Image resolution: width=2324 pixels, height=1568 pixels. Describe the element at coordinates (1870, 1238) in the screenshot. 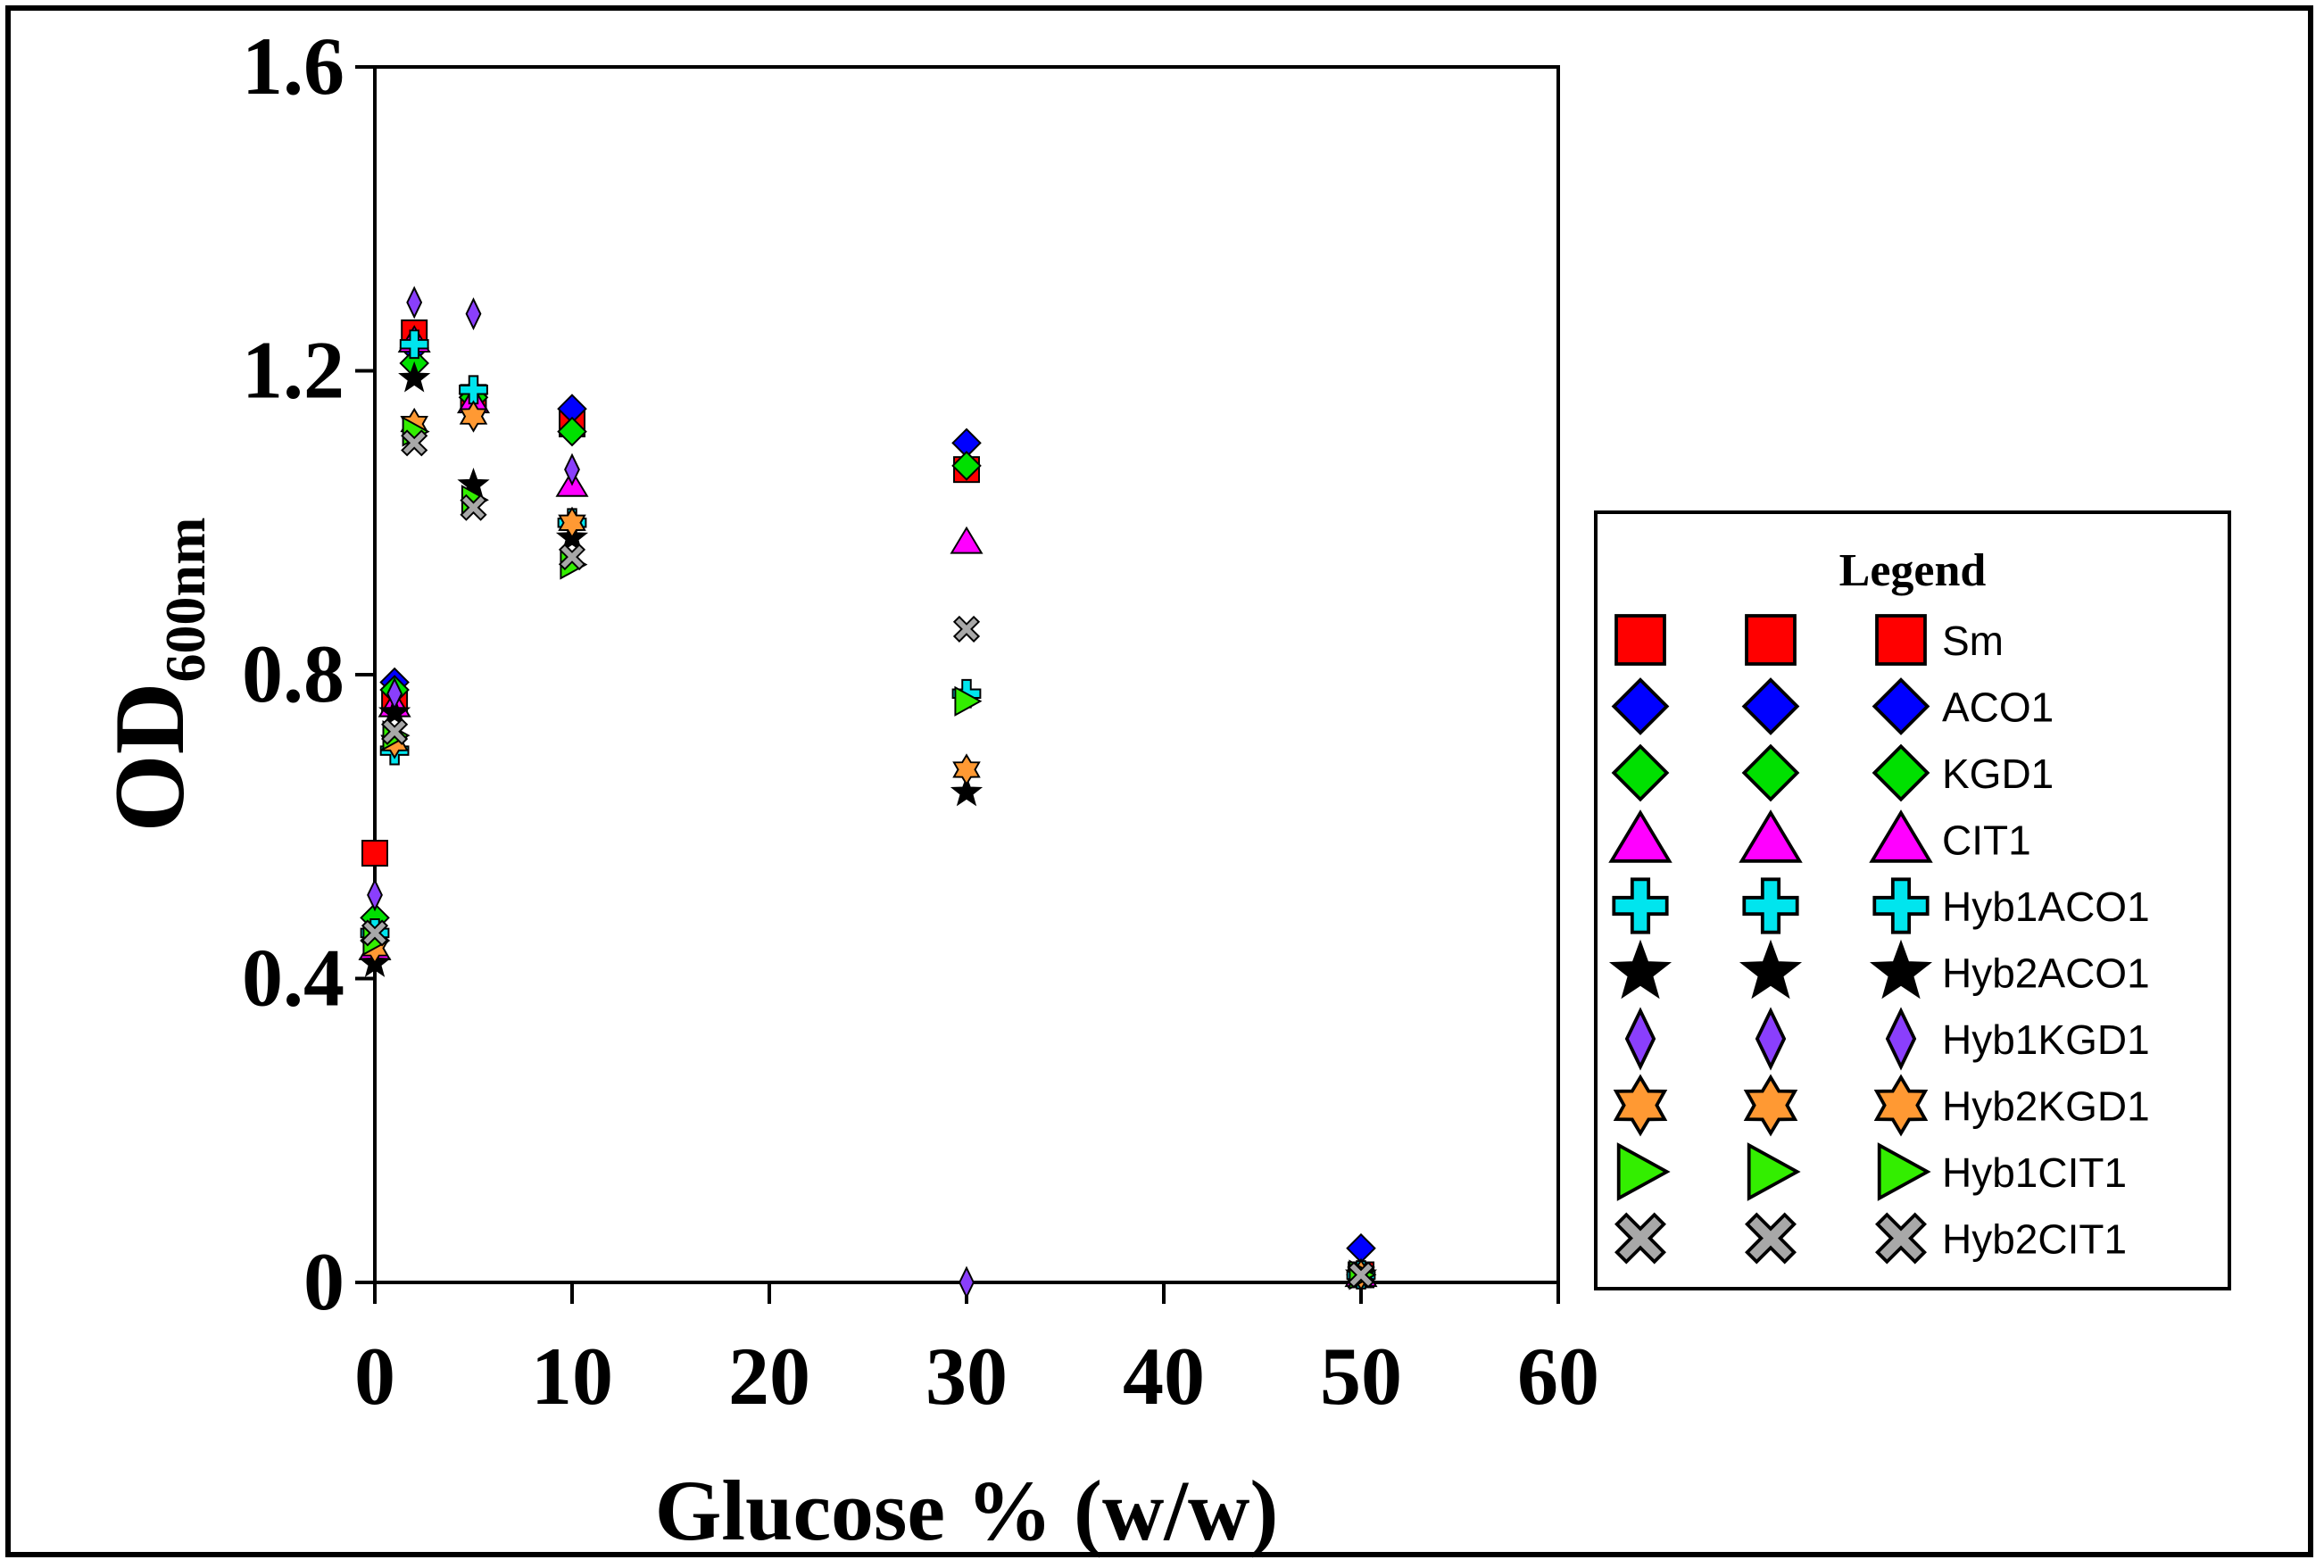

I see `legend-item-hyb2cit1: Hyb2CIT1` at that location.